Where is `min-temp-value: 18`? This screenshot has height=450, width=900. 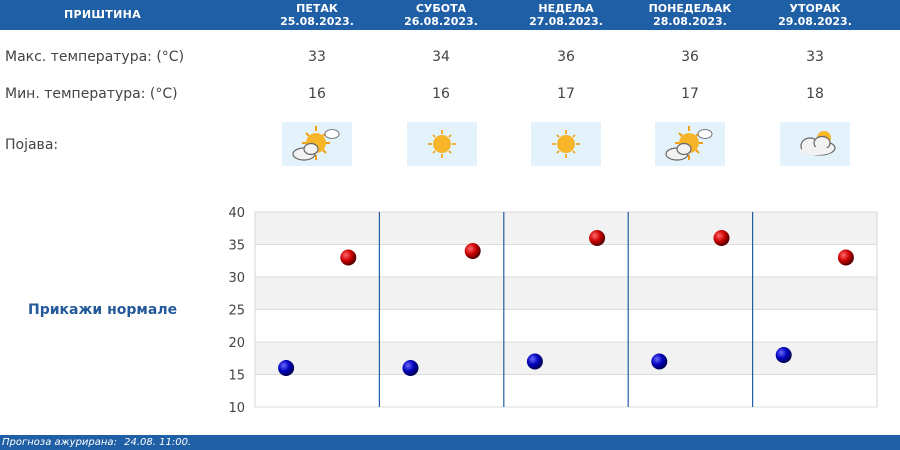
min-temp-value: 18 is located at coordinates (815, 94).